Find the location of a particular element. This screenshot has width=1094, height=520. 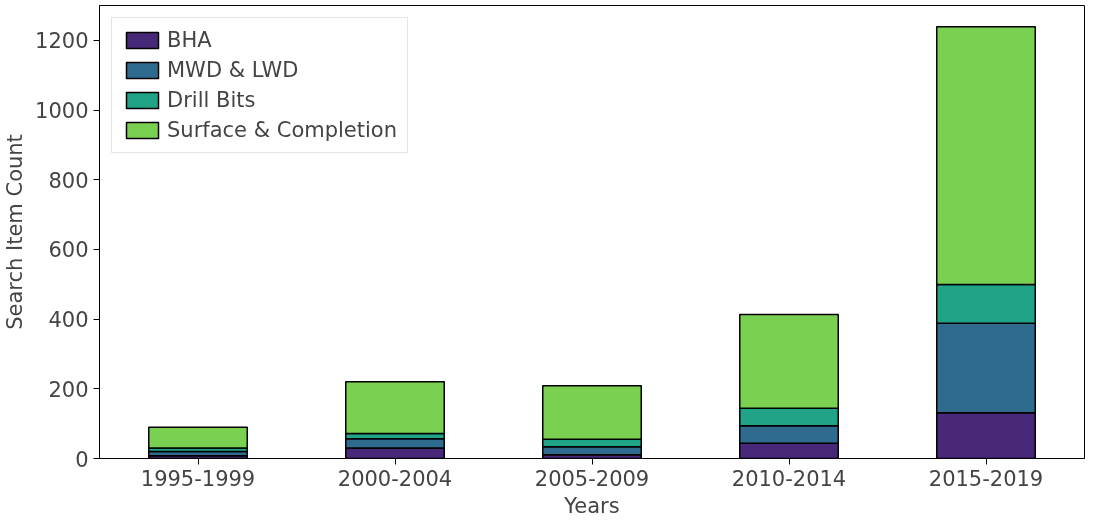

y-tick-label: 200 is located at coordinates (68, 389).